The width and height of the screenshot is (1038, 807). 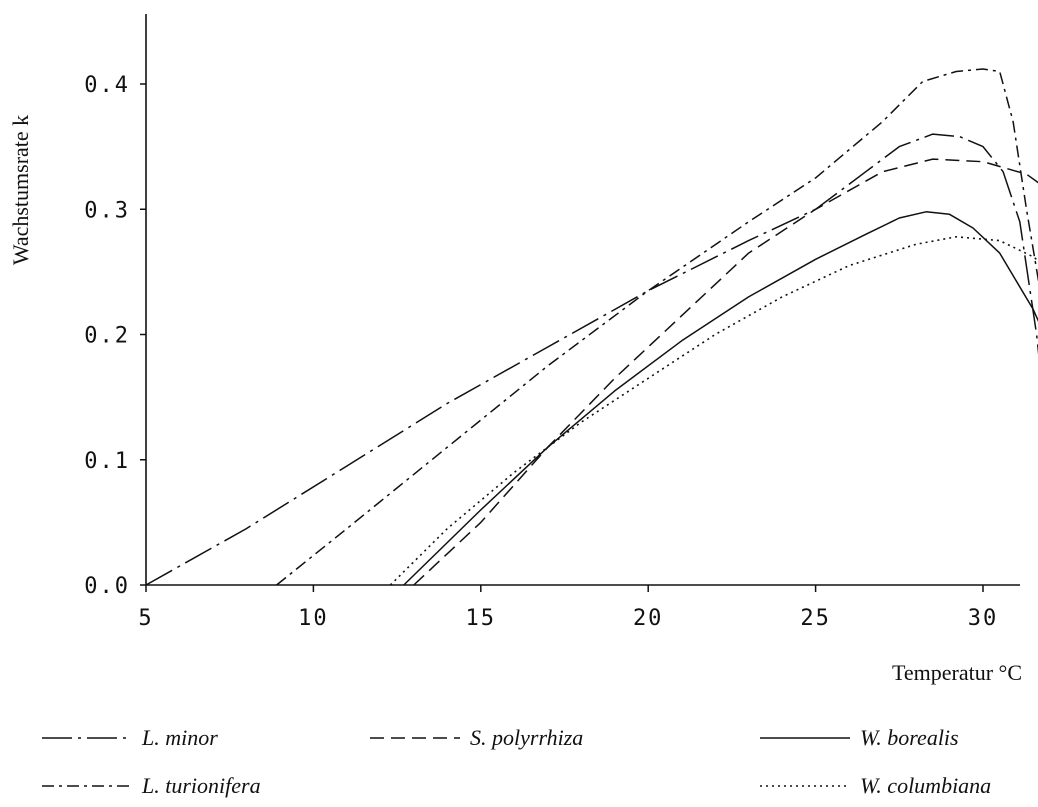 What do you see at coordinates (983, 618) in the screenshot?
I see `x-tick-label: 30` at bounding box center [983, 618].